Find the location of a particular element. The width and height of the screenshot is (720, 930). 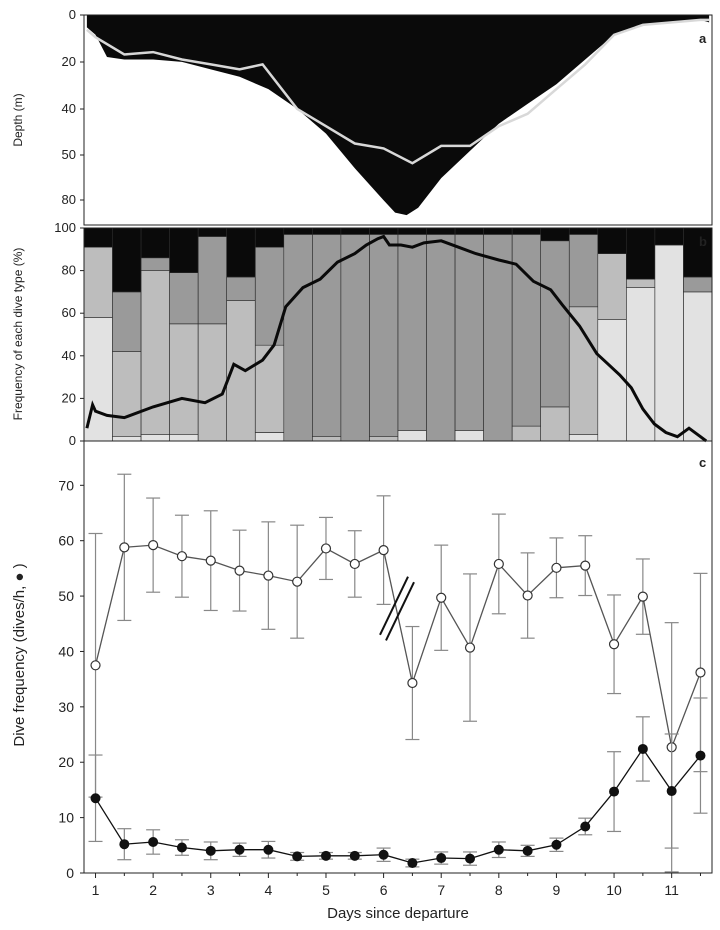

panel-c-x-tick-label: 4 is located at coordinates (268, 890).